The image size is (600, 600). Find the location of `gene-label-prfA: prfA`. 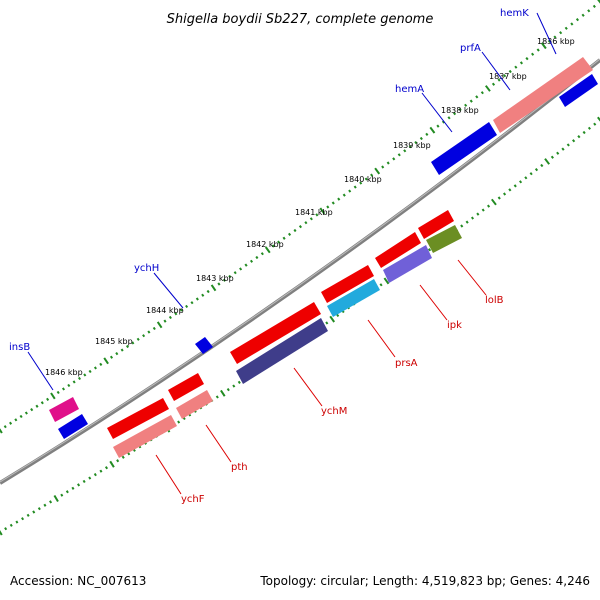

gene-label-prfA: prfA is located at coordinates (470, 48).